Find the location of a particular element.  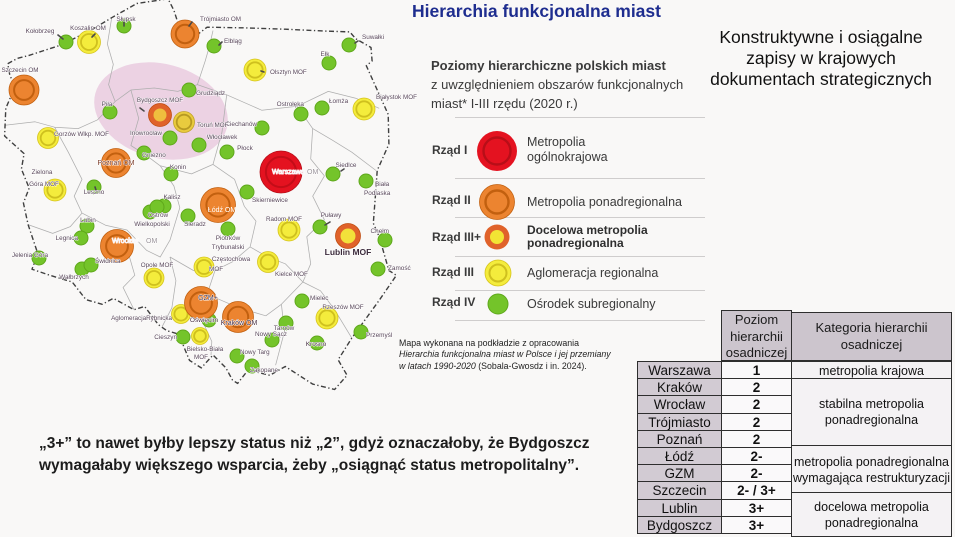

svg-text: Legnica is located at coordinates (67, 238).